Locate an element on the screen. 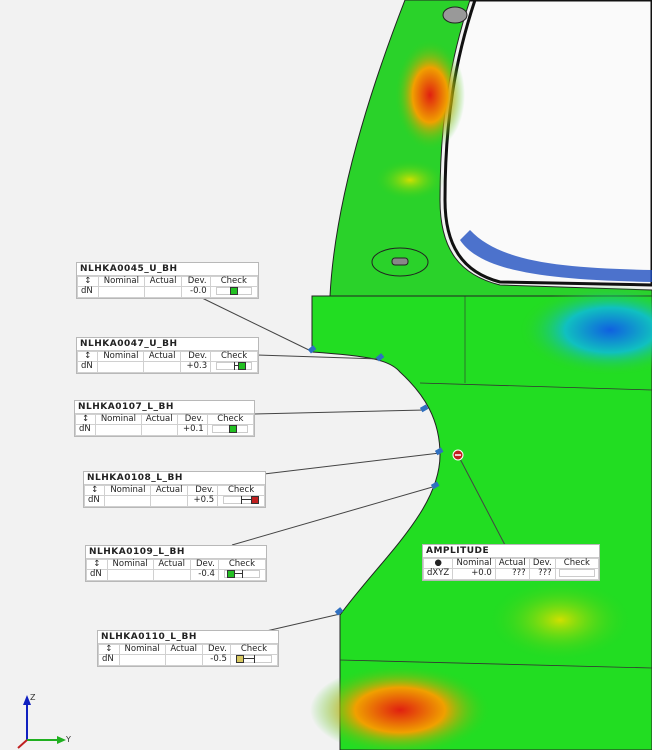 This screenshot has height=750, width=652. value-row: dXYZ +0.0?????? is located at coordinates (511, 574).